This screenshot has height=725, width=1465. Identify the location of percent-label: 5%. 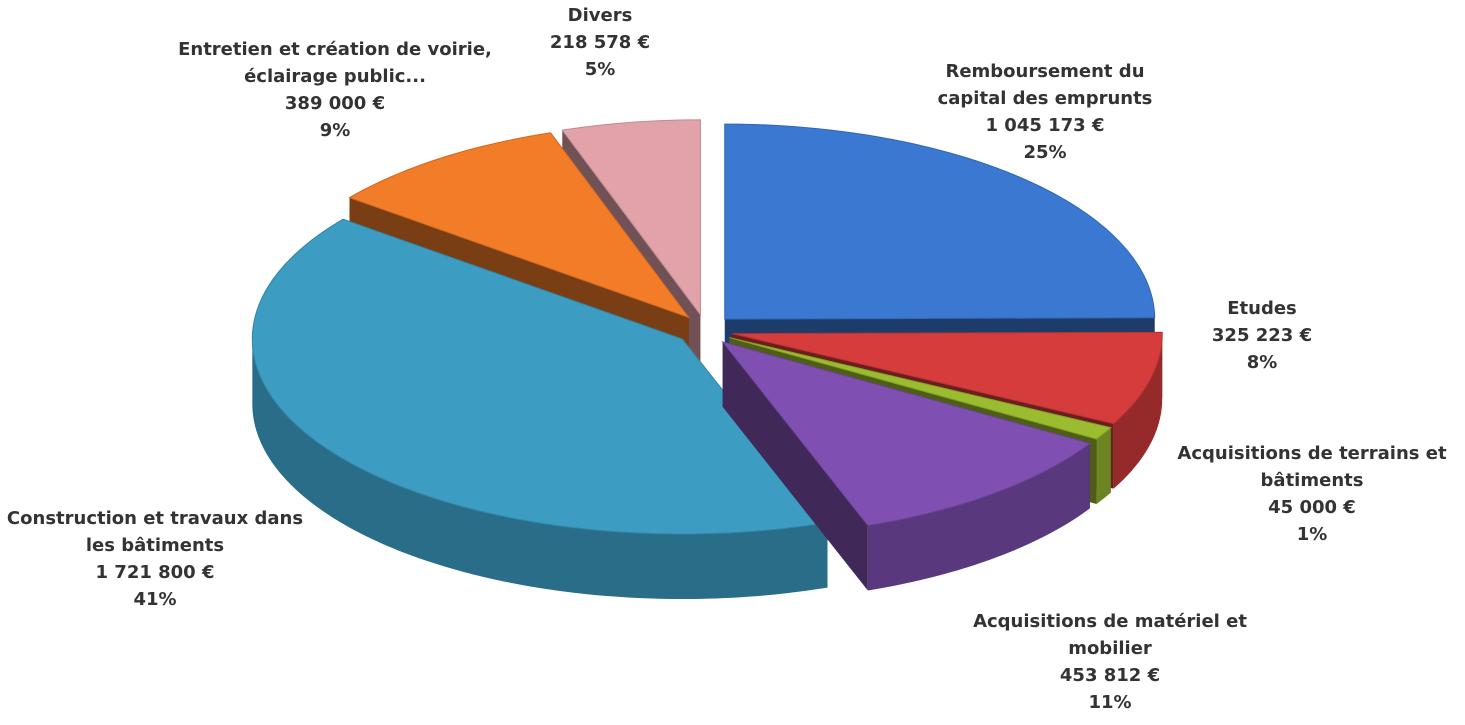
(600, 69).